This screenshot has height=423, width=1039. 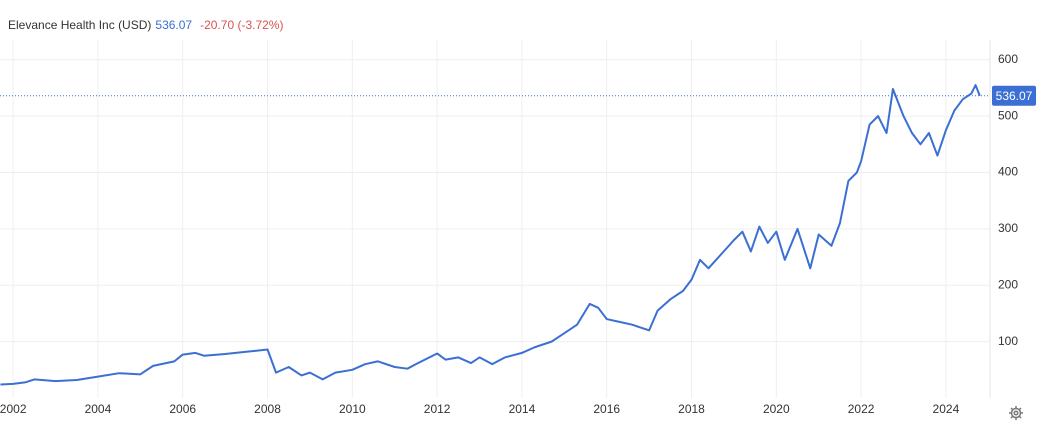 What do you see at coordinates (946, 409) in the screenshot?
I see `x-tick-label: 2024` at bounding box center [946, 409].